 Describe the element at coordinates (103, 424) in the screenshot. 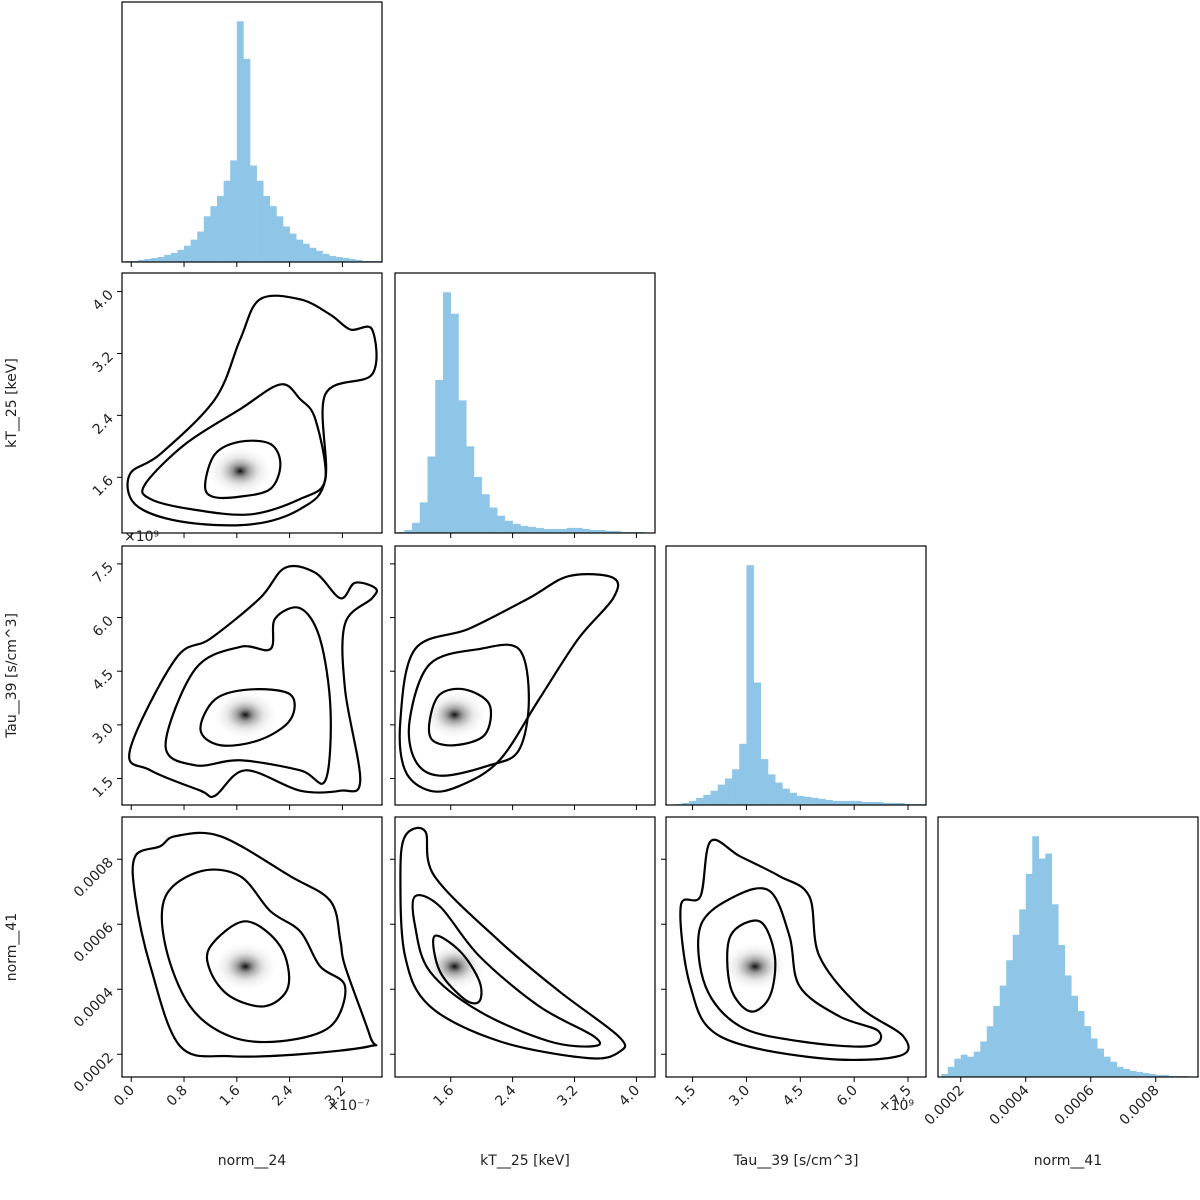

I see `y-tick-label: 2.4` at that location.